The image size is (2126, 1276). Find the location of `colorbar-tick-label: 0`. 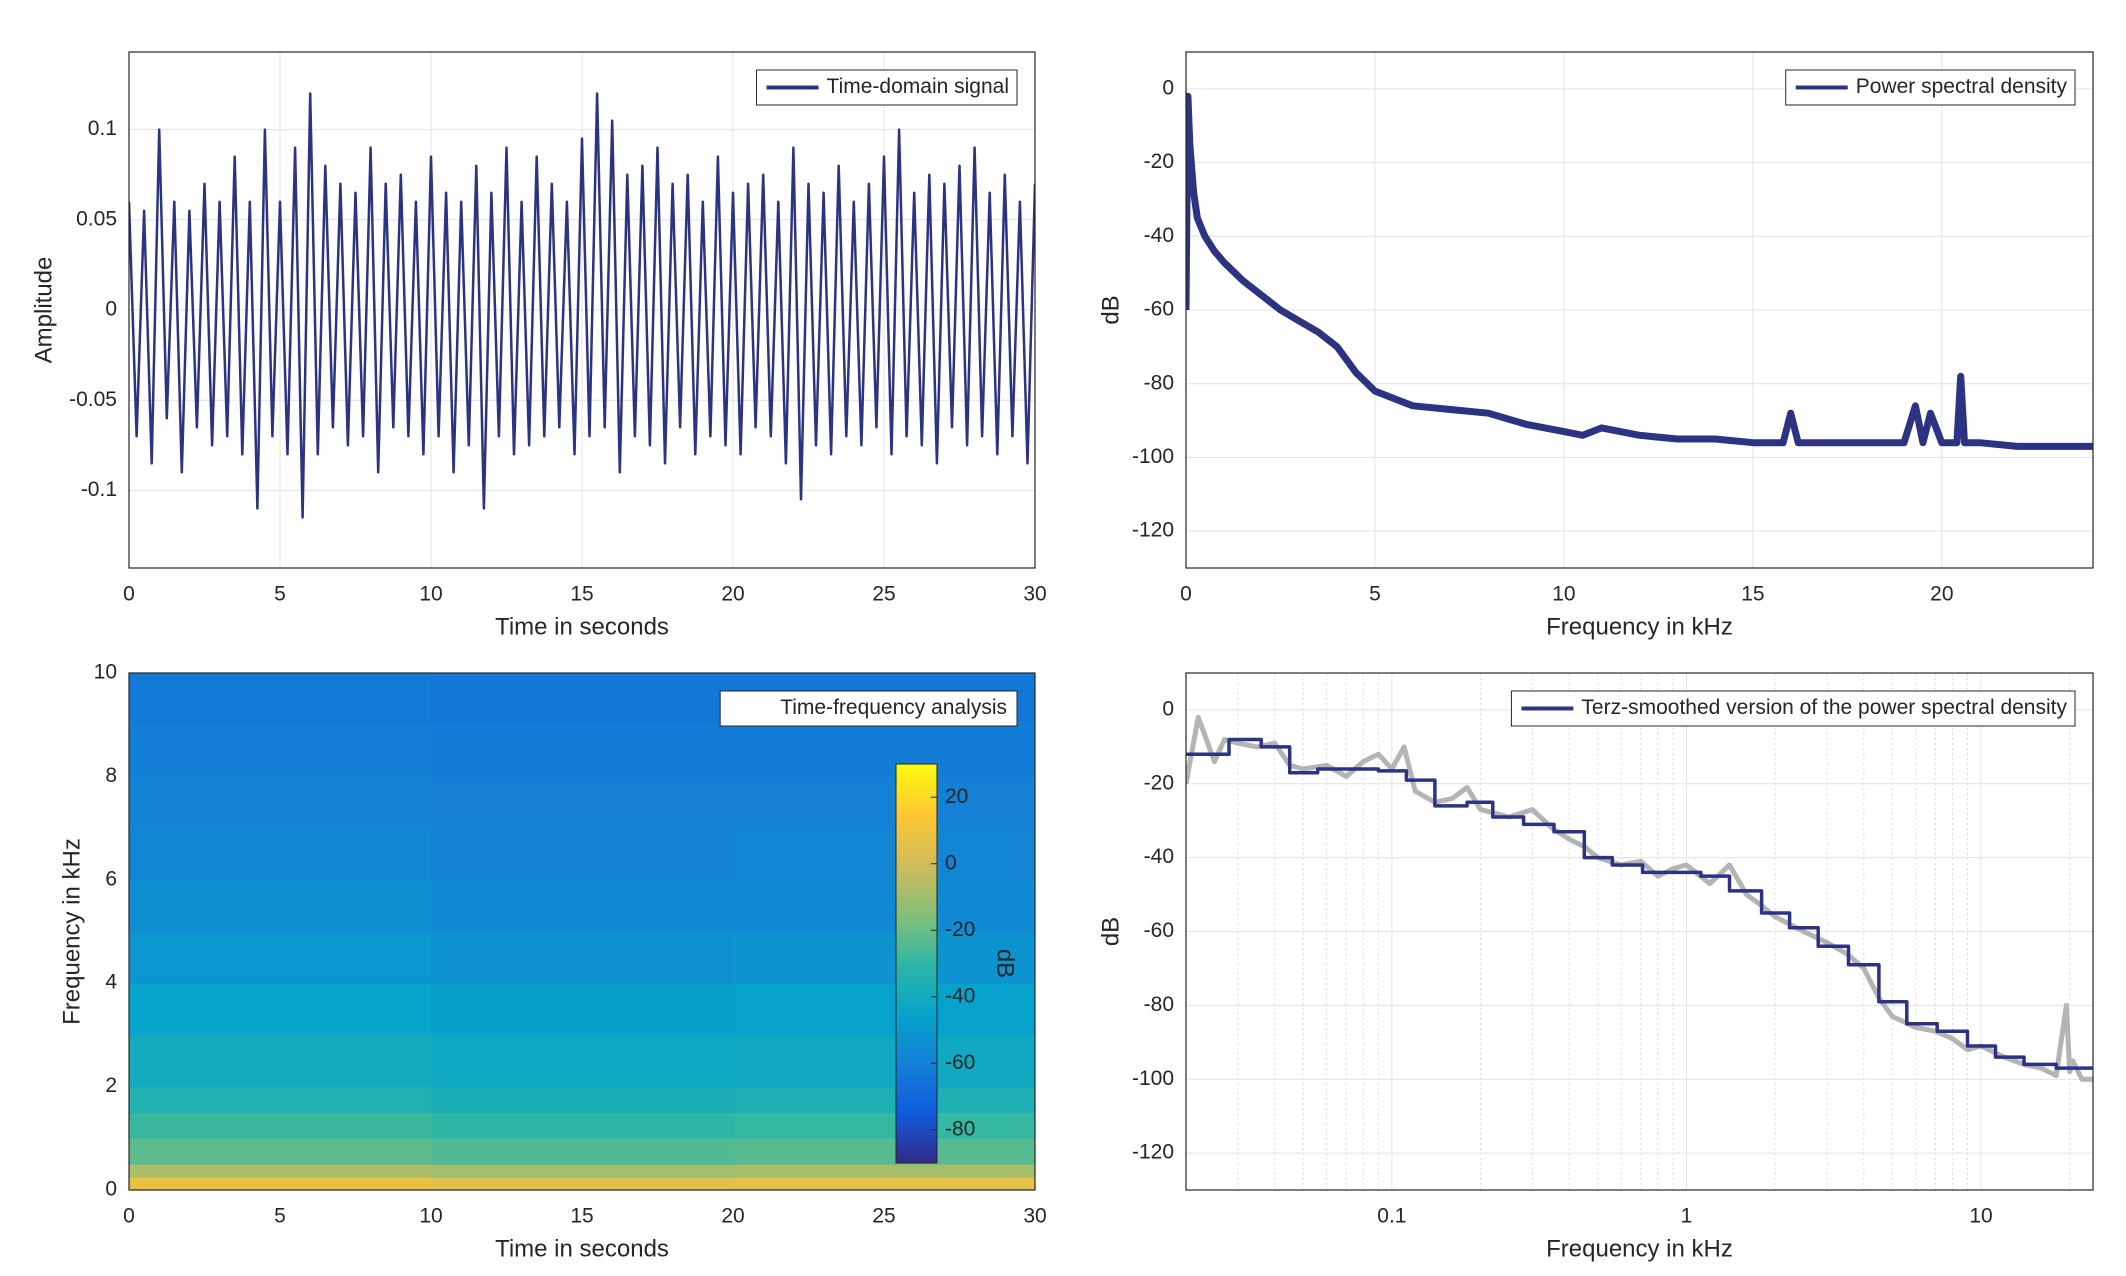

colorbar-tick-label: 0 is located at coordinates (951, 862).